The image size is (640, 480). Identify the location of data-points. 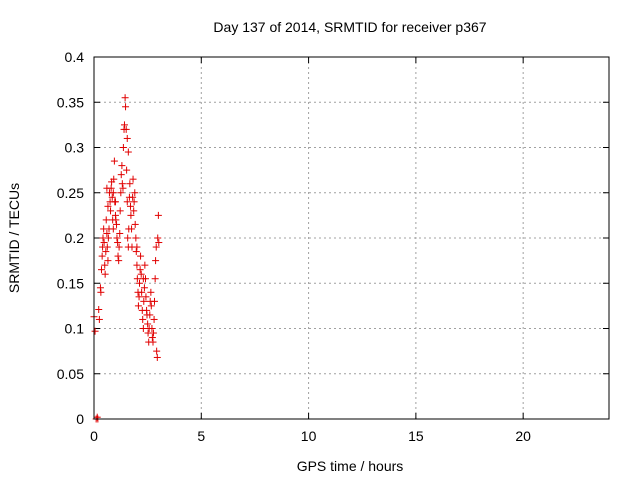
(126, 258).